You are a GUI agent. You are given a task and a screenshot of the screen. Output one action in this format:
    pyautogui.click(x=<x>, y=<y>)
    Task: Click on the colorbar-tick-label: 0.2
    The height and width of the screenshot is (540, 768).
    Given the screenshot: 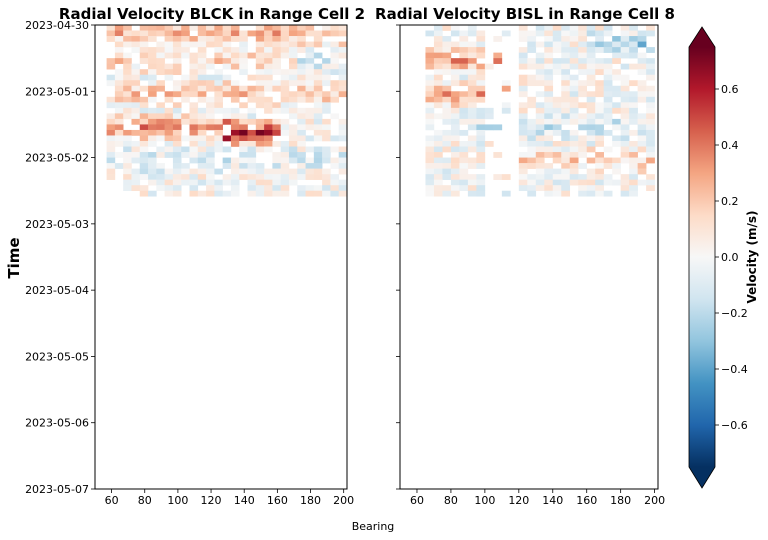 What is the action you would take?
    pyautogui.click(x=730, y=201)
    